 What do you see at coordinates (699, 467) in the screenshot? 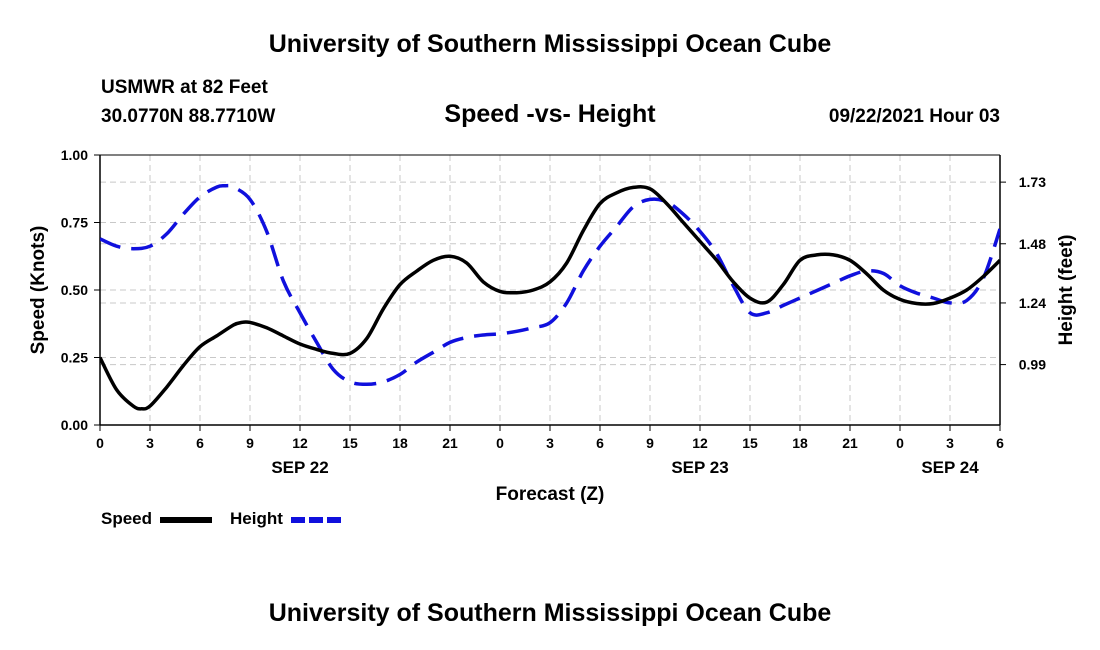
I see `x-date-label: SEP 23` at bounding box center [699, 467].